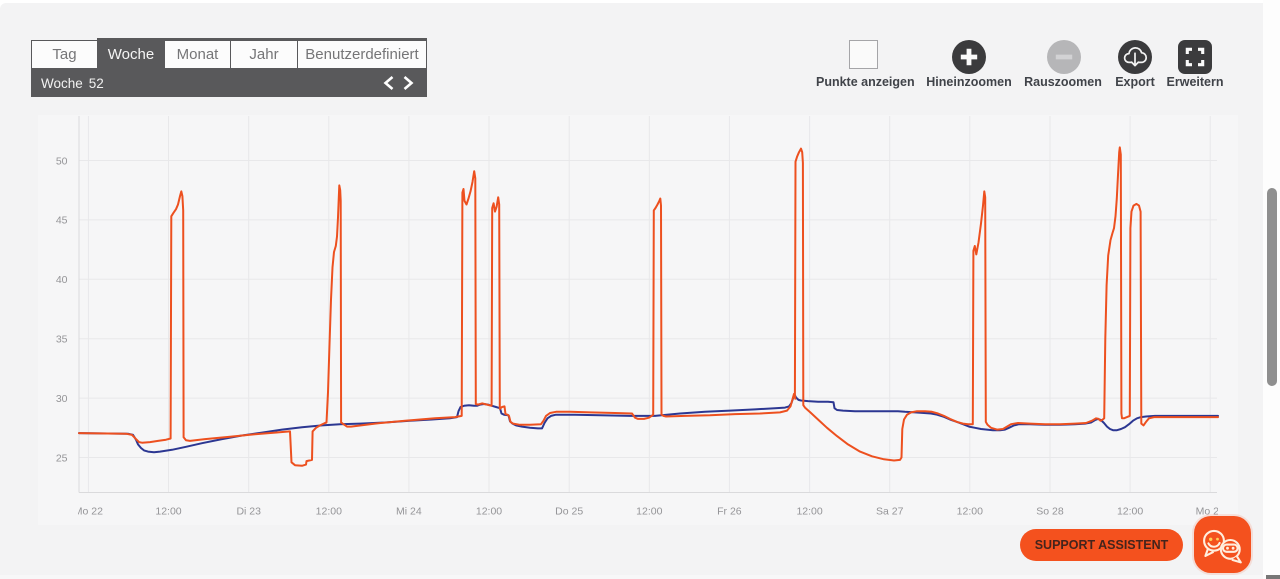  What do you see at coordinates (248, 512) in the screenshot?
I see `svg-text: Di 23` at bounding box center [248, 512].